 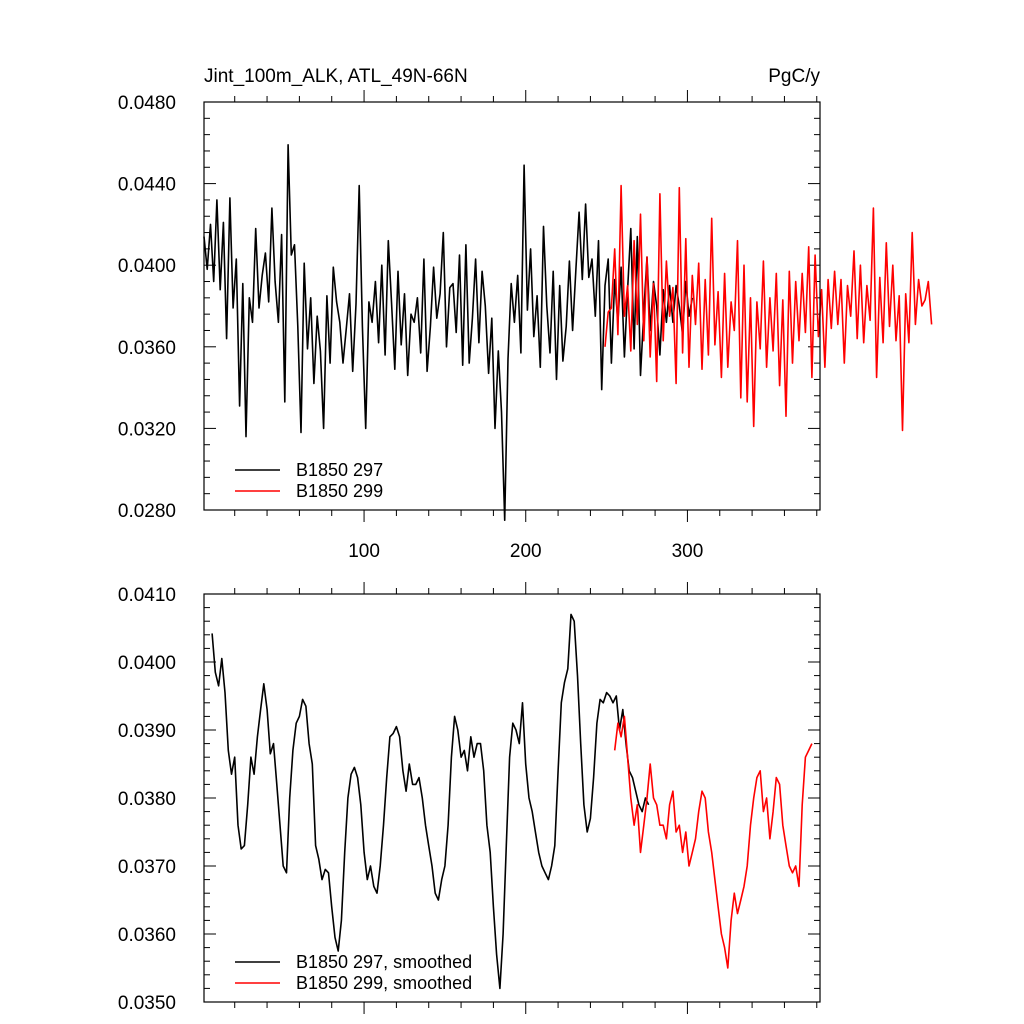 I want to click on y-tick-label: 0.0480, so click(x=147, y=103).